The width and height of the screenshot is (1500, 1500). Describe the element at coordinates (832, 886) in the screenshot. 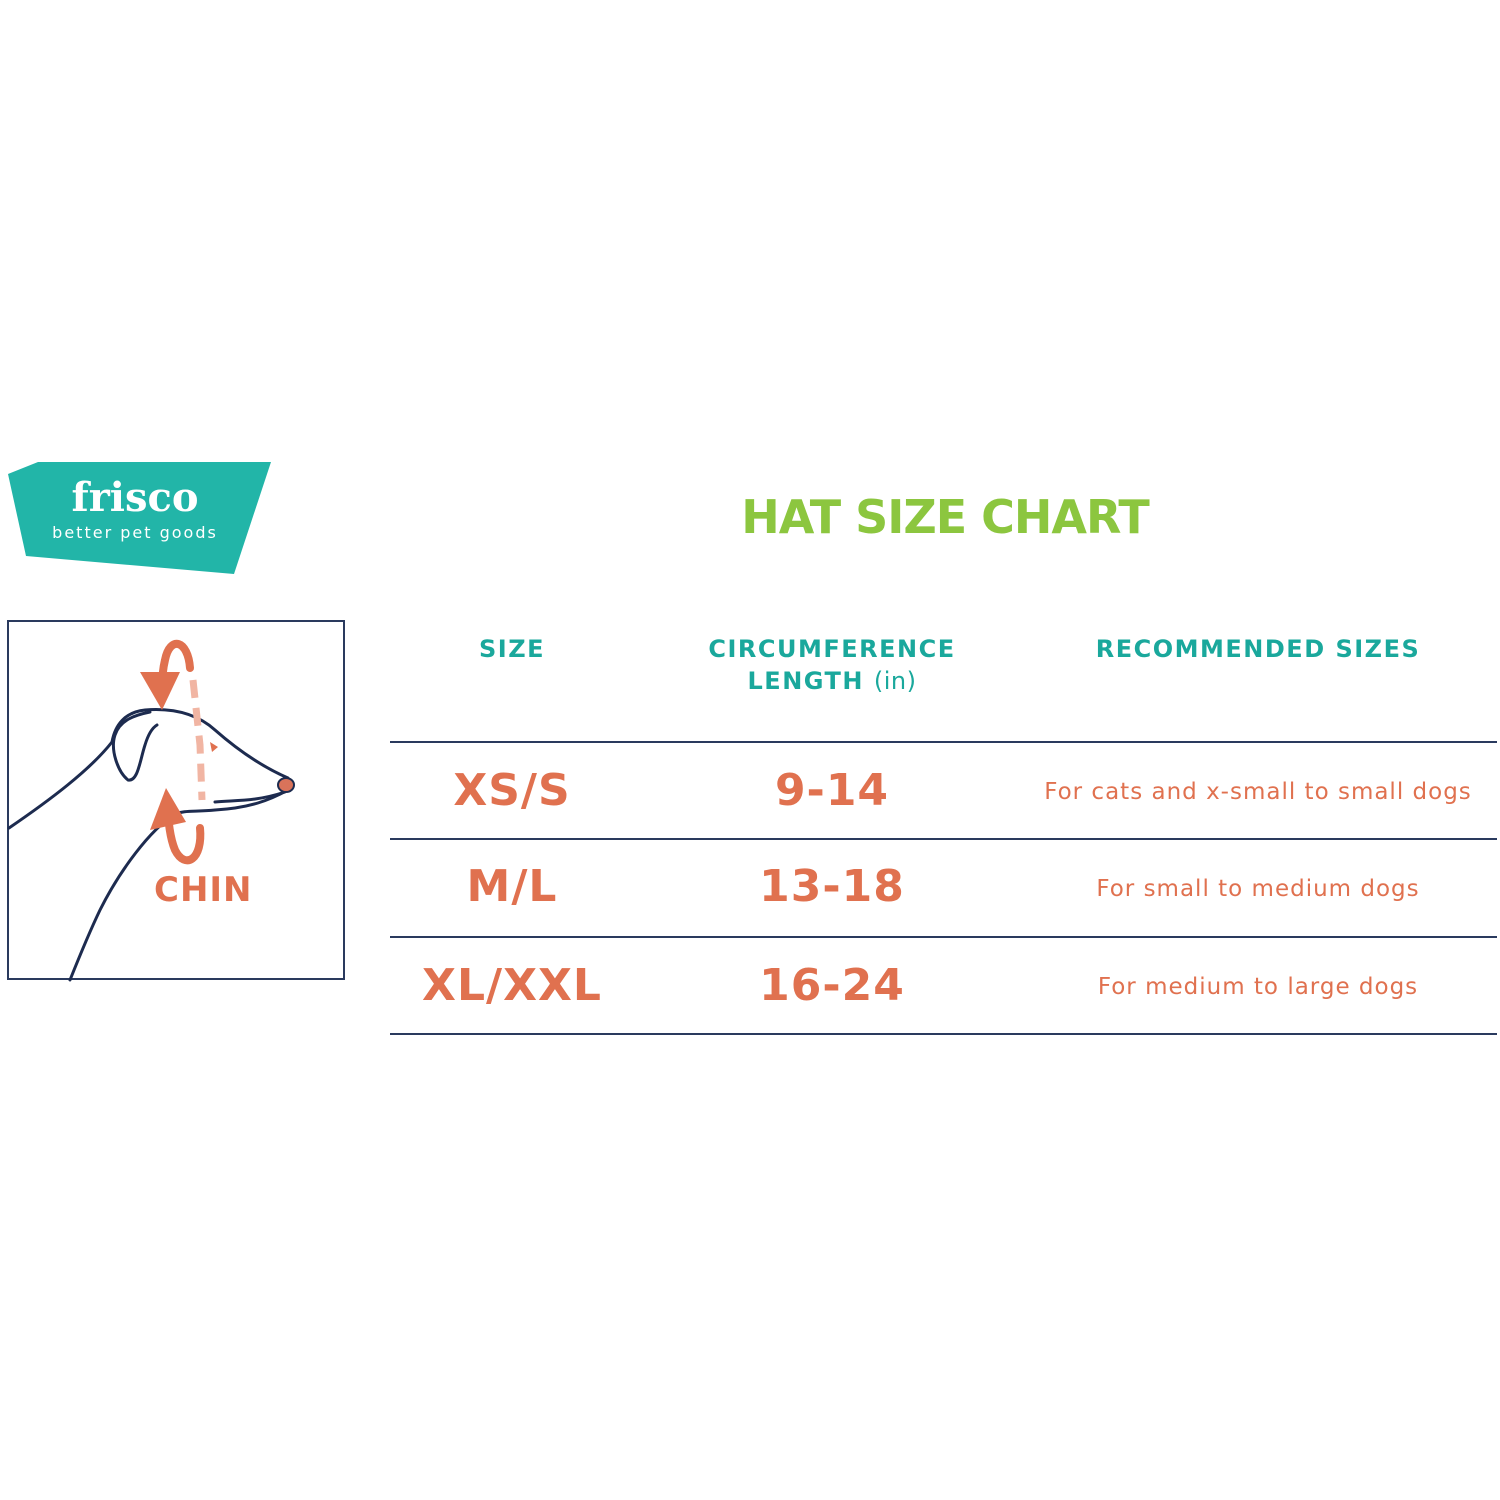

I see `length-value: 13-18` at that location.